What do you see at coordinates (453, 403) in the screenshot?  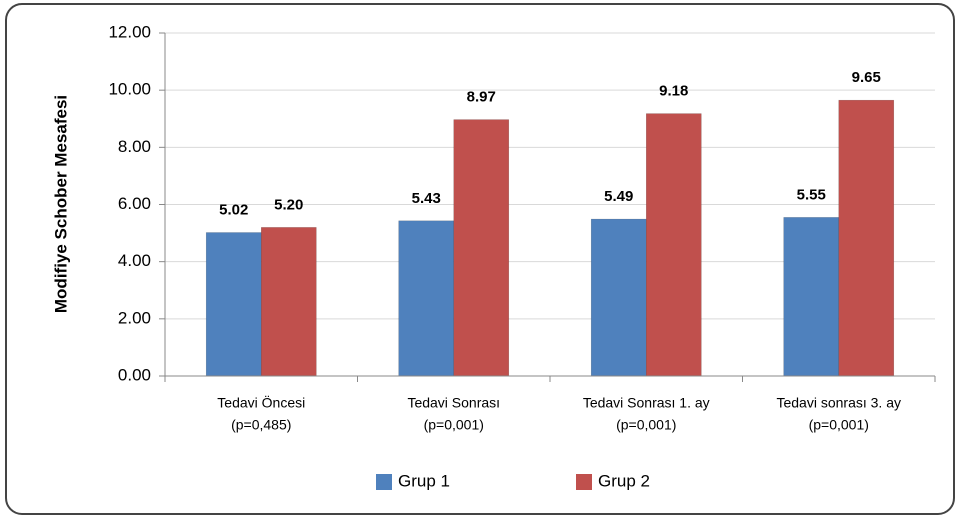 I see `x-tick-label: Tedavi Sonrası` at bounding box center [453, 403].